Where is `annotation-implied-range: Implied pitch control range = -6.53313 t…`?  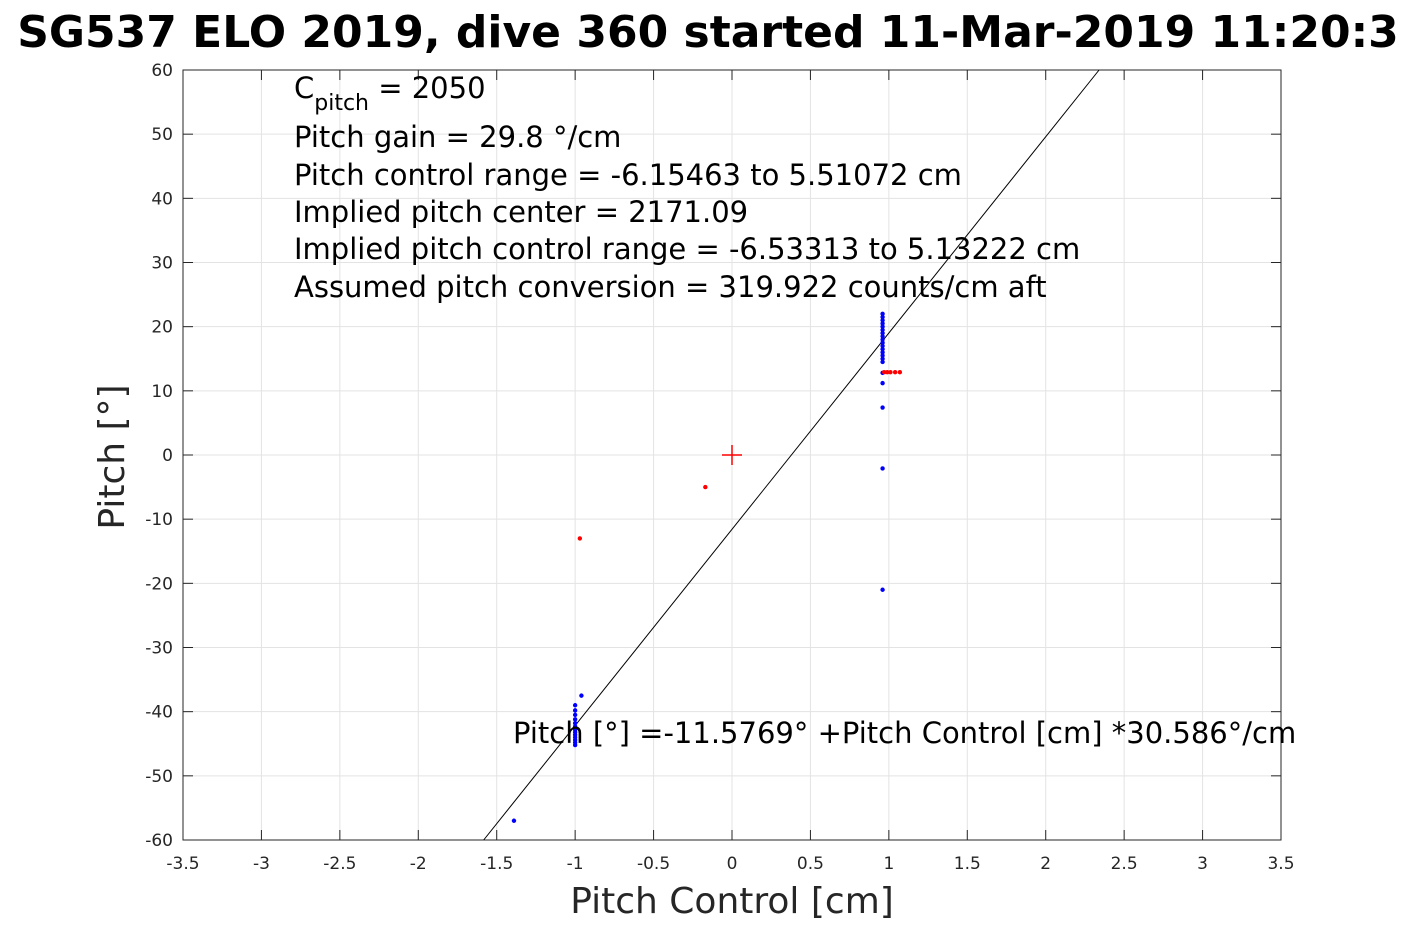 annotation-implied-range: Implied pitch control range = -6.53313 t… is located at coordinates (687, 249).